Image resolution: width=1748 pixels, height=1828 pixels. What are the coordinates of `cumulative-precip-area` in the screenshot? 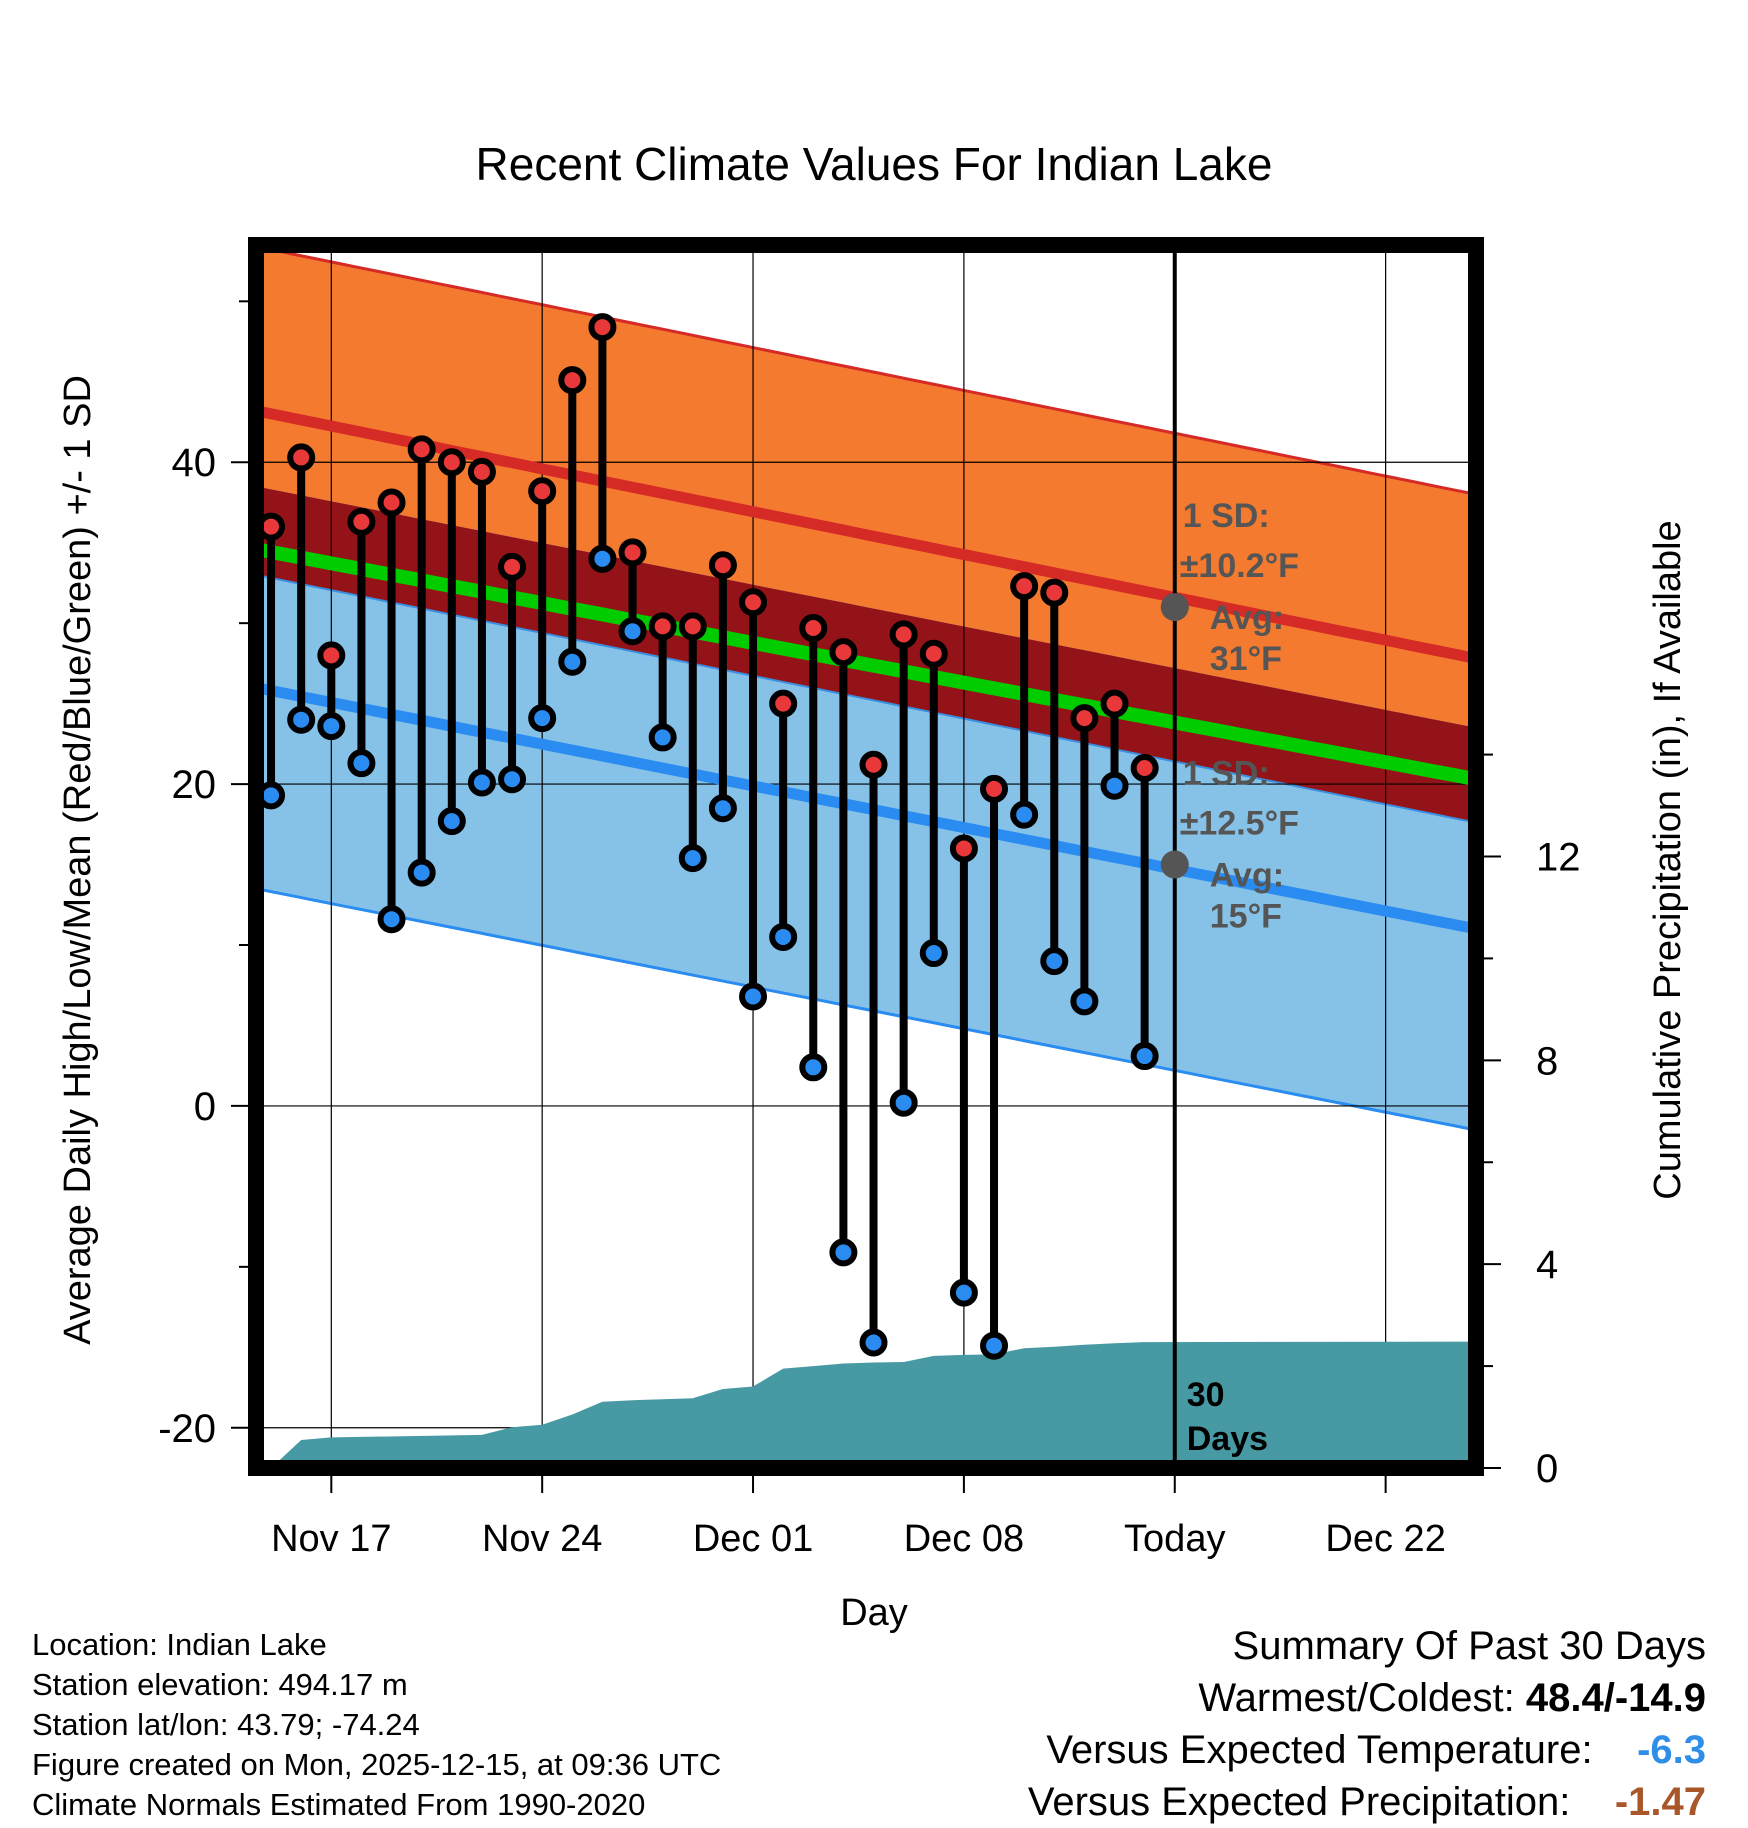 It's located at (873, 1404).